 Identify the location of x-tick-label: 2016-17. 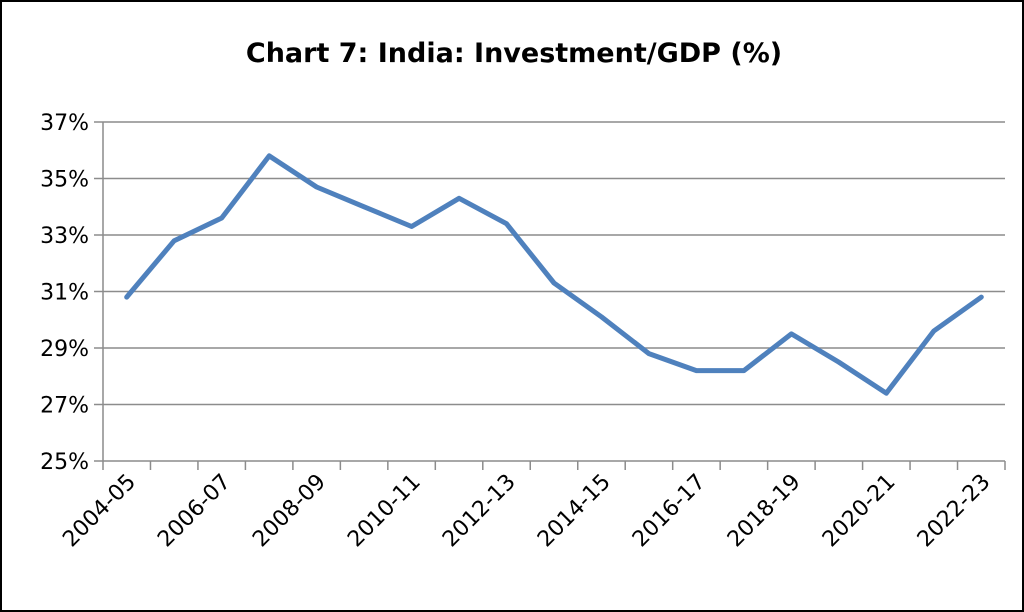
(669, 511).